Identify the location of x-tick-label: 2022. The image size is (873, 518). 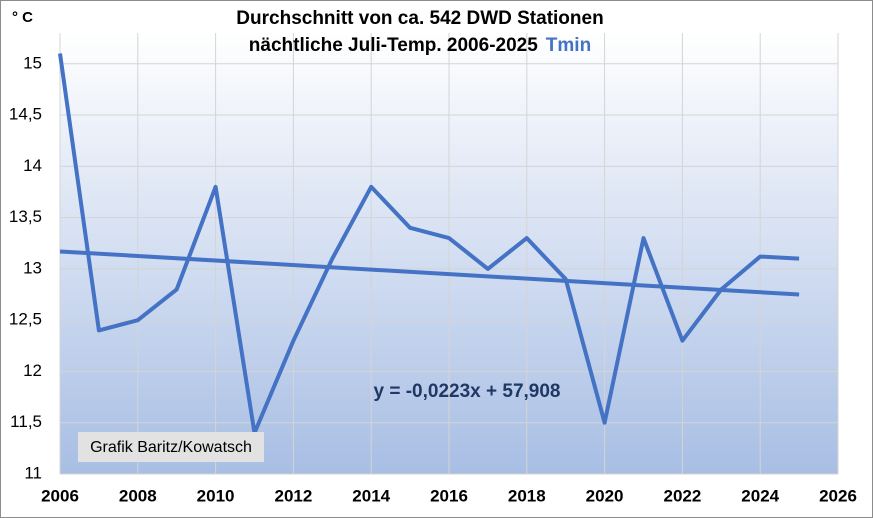
(682, 495).